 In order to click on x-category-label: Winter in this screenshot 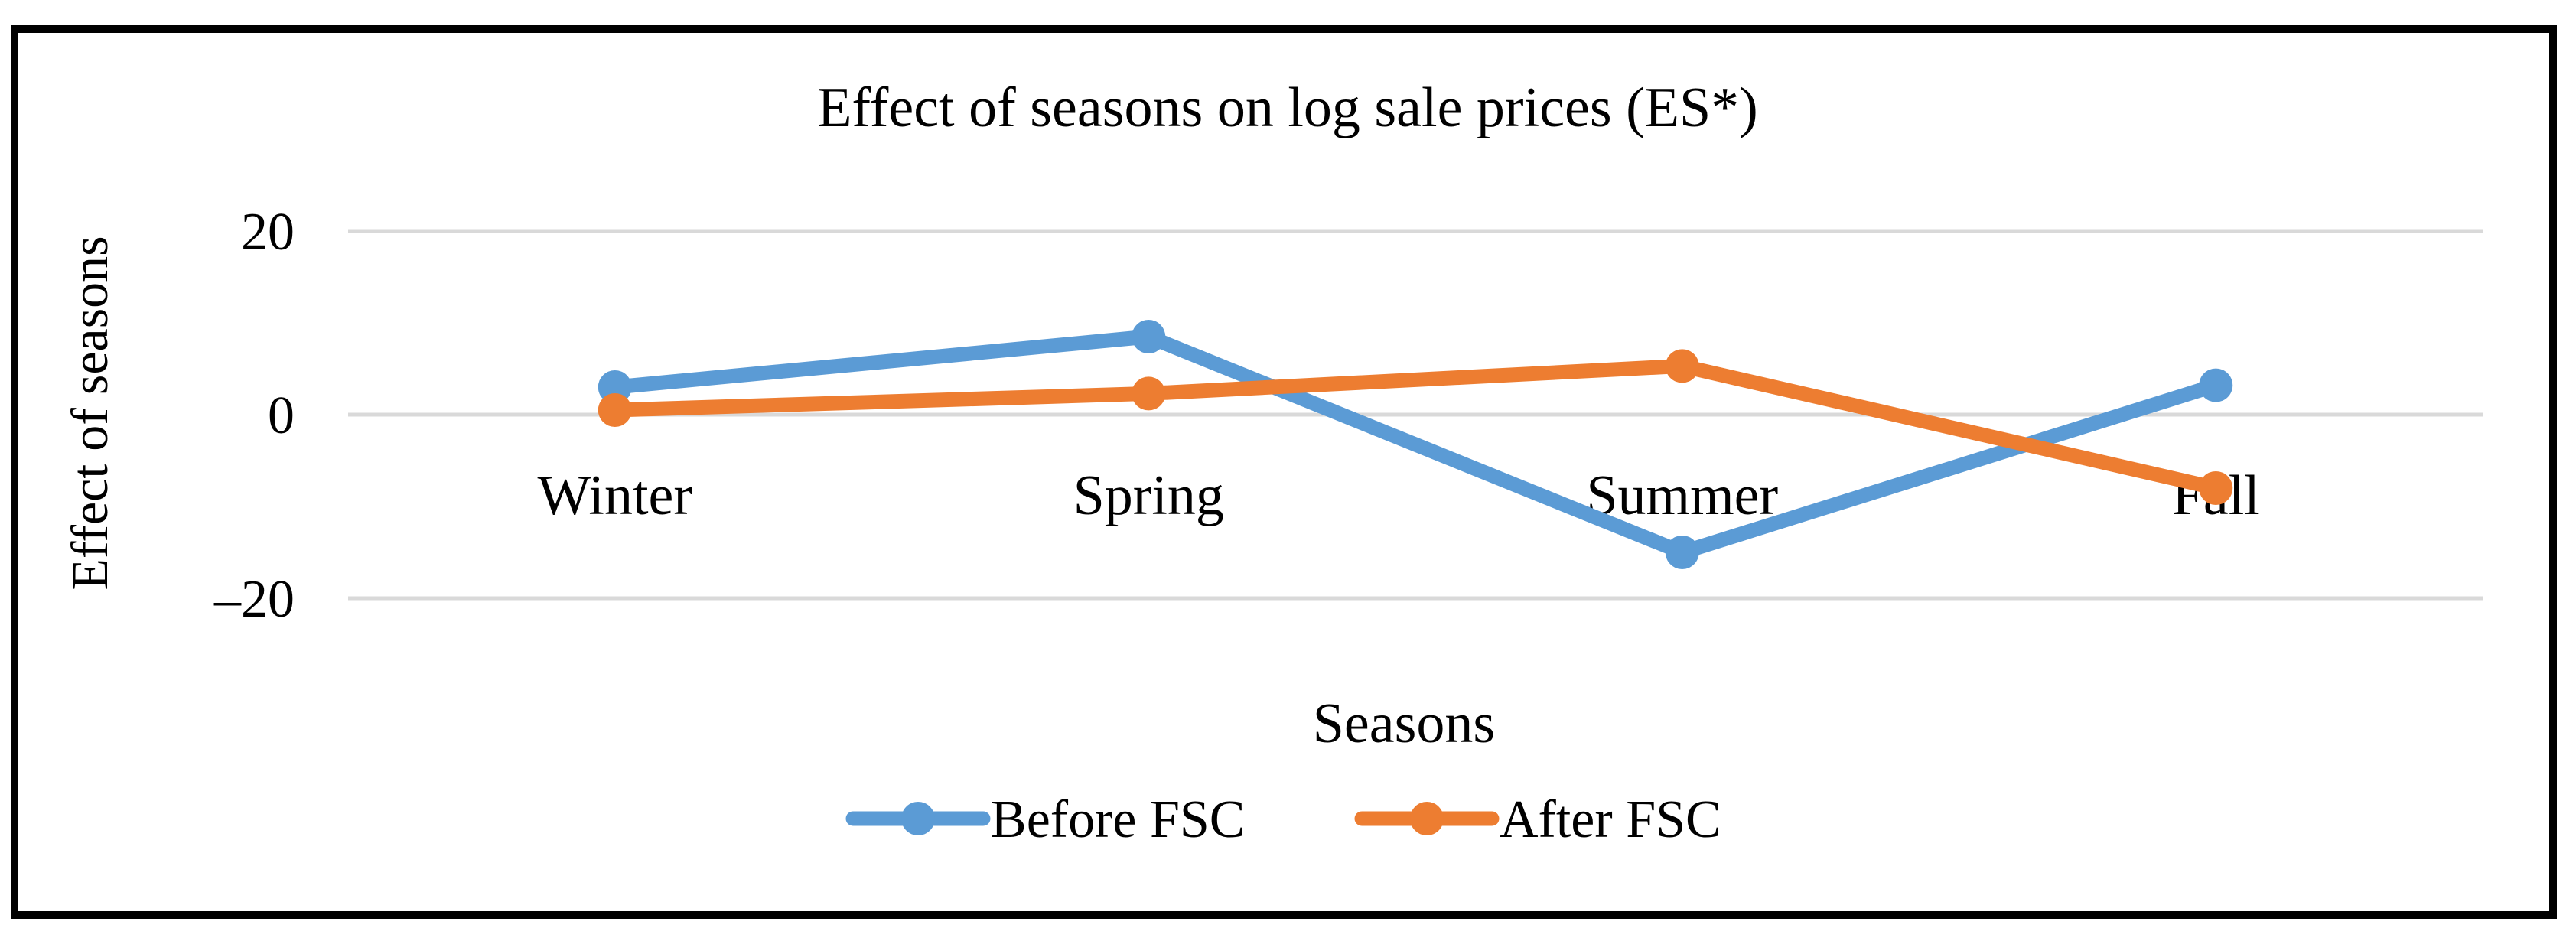, I will do `click(616, 495)`.